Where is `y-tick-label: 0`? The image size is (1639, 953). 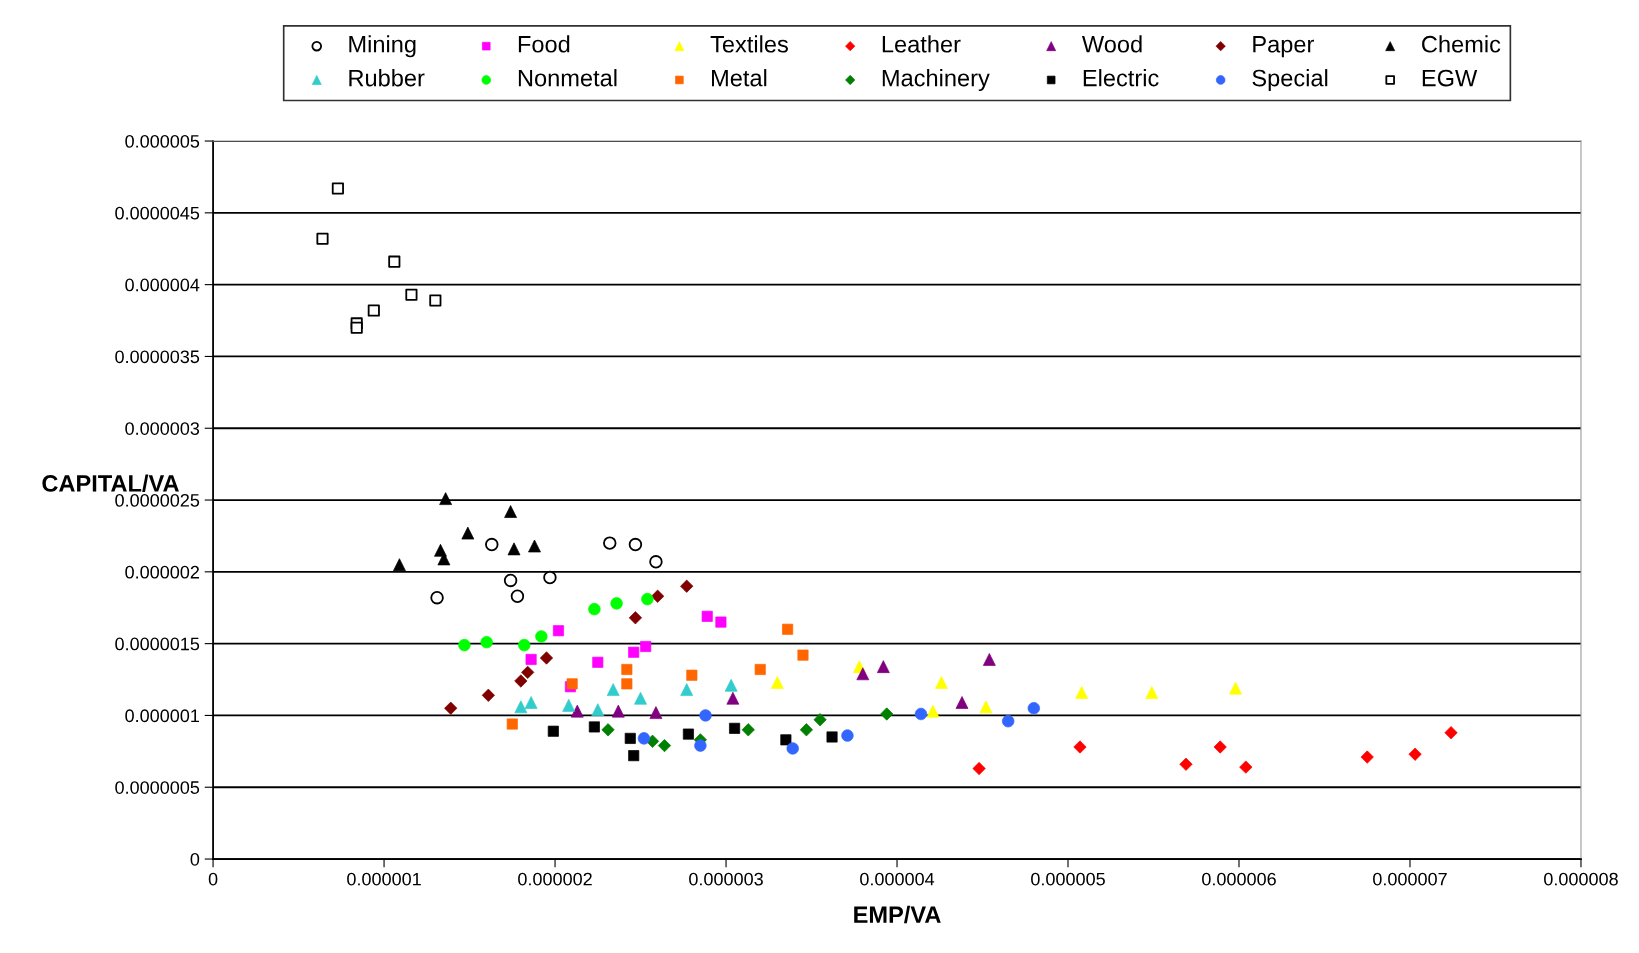 y-tick-label: 0 is located at coordinates (195, 859).